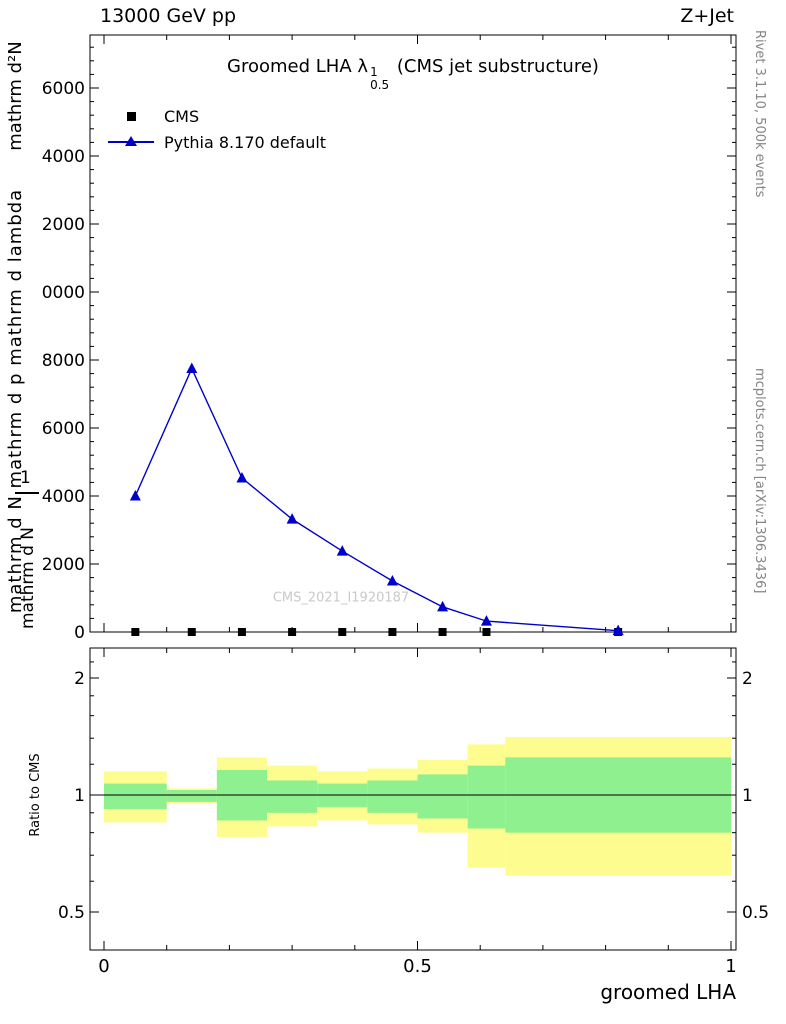 Image resolution: width=786 pixels, height=1024 pixels. Describe the element at coordinates (63, 293) in the screenshot. I see `main-ytick-label: 0000` at that location.